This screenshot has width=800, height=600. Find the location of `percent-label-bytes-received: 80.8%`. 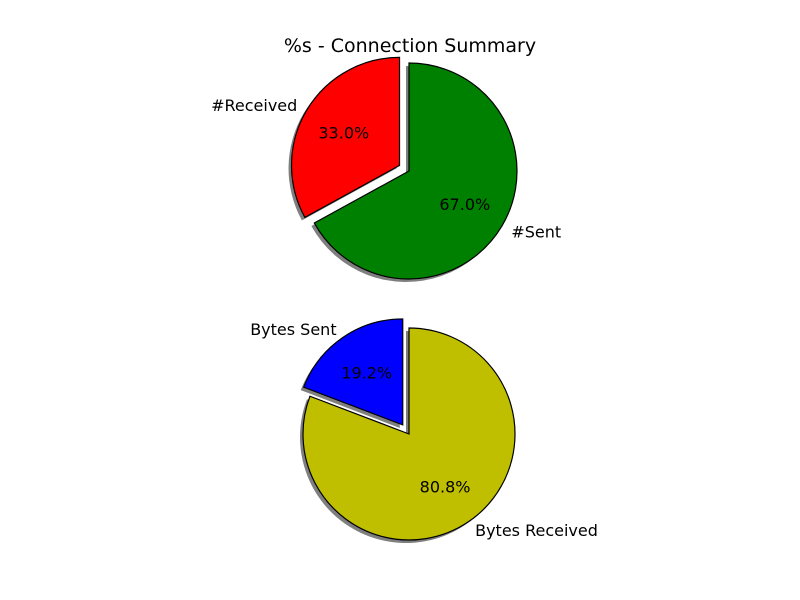

percent-label-bytes-received: 80.8% is located at coordinates (445, 486).